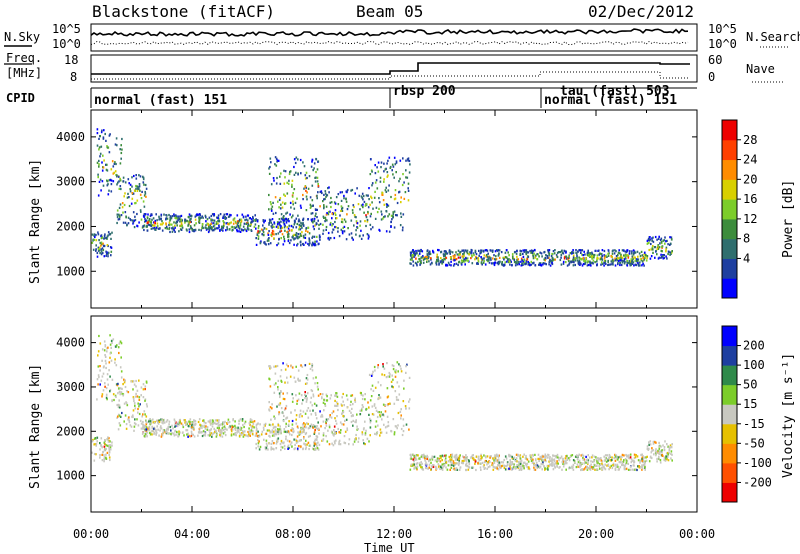 This screenshot has width=800, height=554. I want to click on noise-left-tick-top: 10^5, so click(66, 29).